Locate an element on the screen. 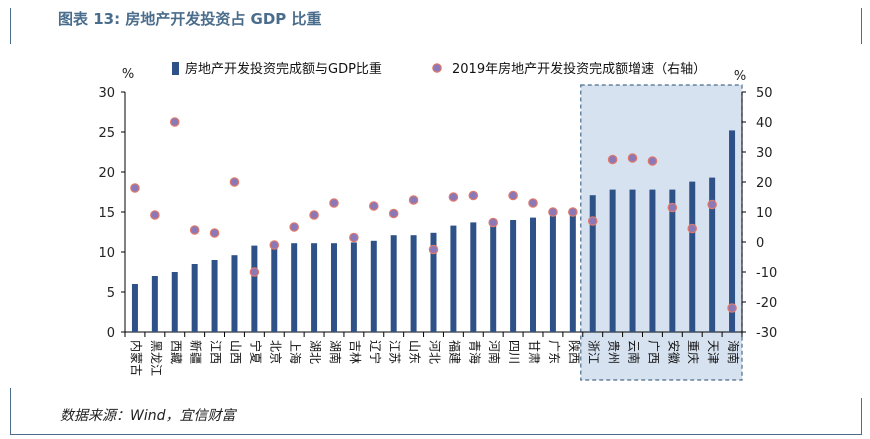 This screenshot has height=439, width=870. category-label: 新疆 is located at coordinates (196, 352).